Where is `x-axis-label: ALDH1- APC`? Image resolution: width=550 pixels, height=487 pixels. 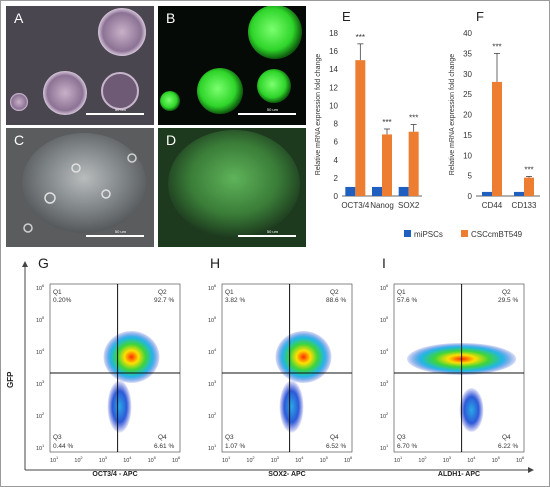 x-axis-label: ALDH1- APC is located at coordinates (459, 474).